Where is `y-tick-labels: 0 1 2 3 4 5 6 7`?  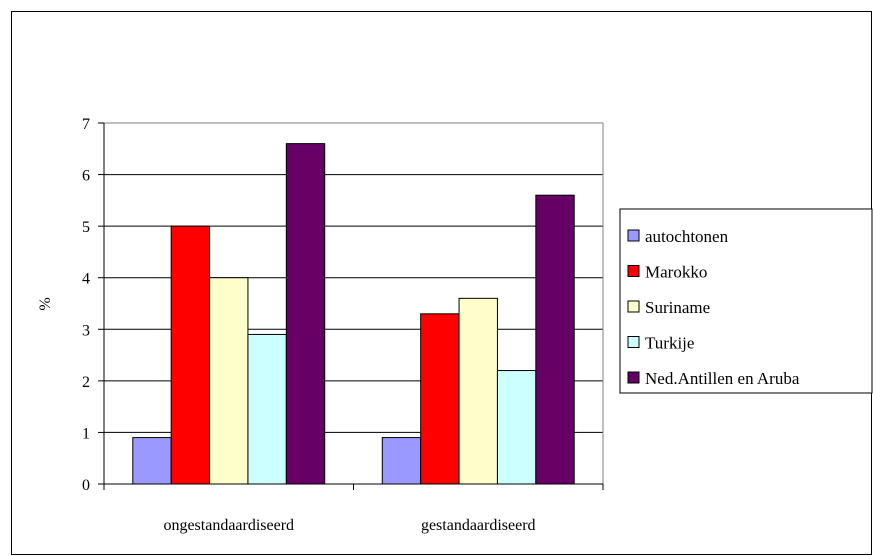 y-tick-labels: 0 1 2 3 4 5 6 7 is located at coordinates (86, 305).